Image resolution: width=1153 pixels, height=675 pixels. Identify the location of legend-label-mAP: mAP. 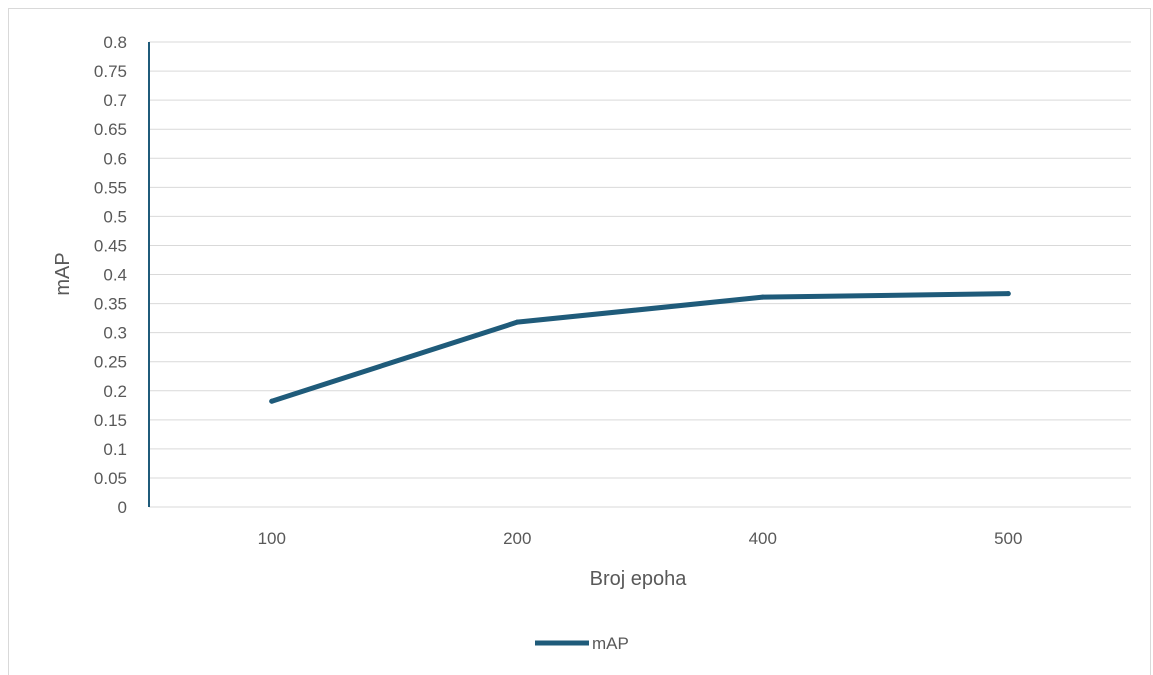
(610, 643).